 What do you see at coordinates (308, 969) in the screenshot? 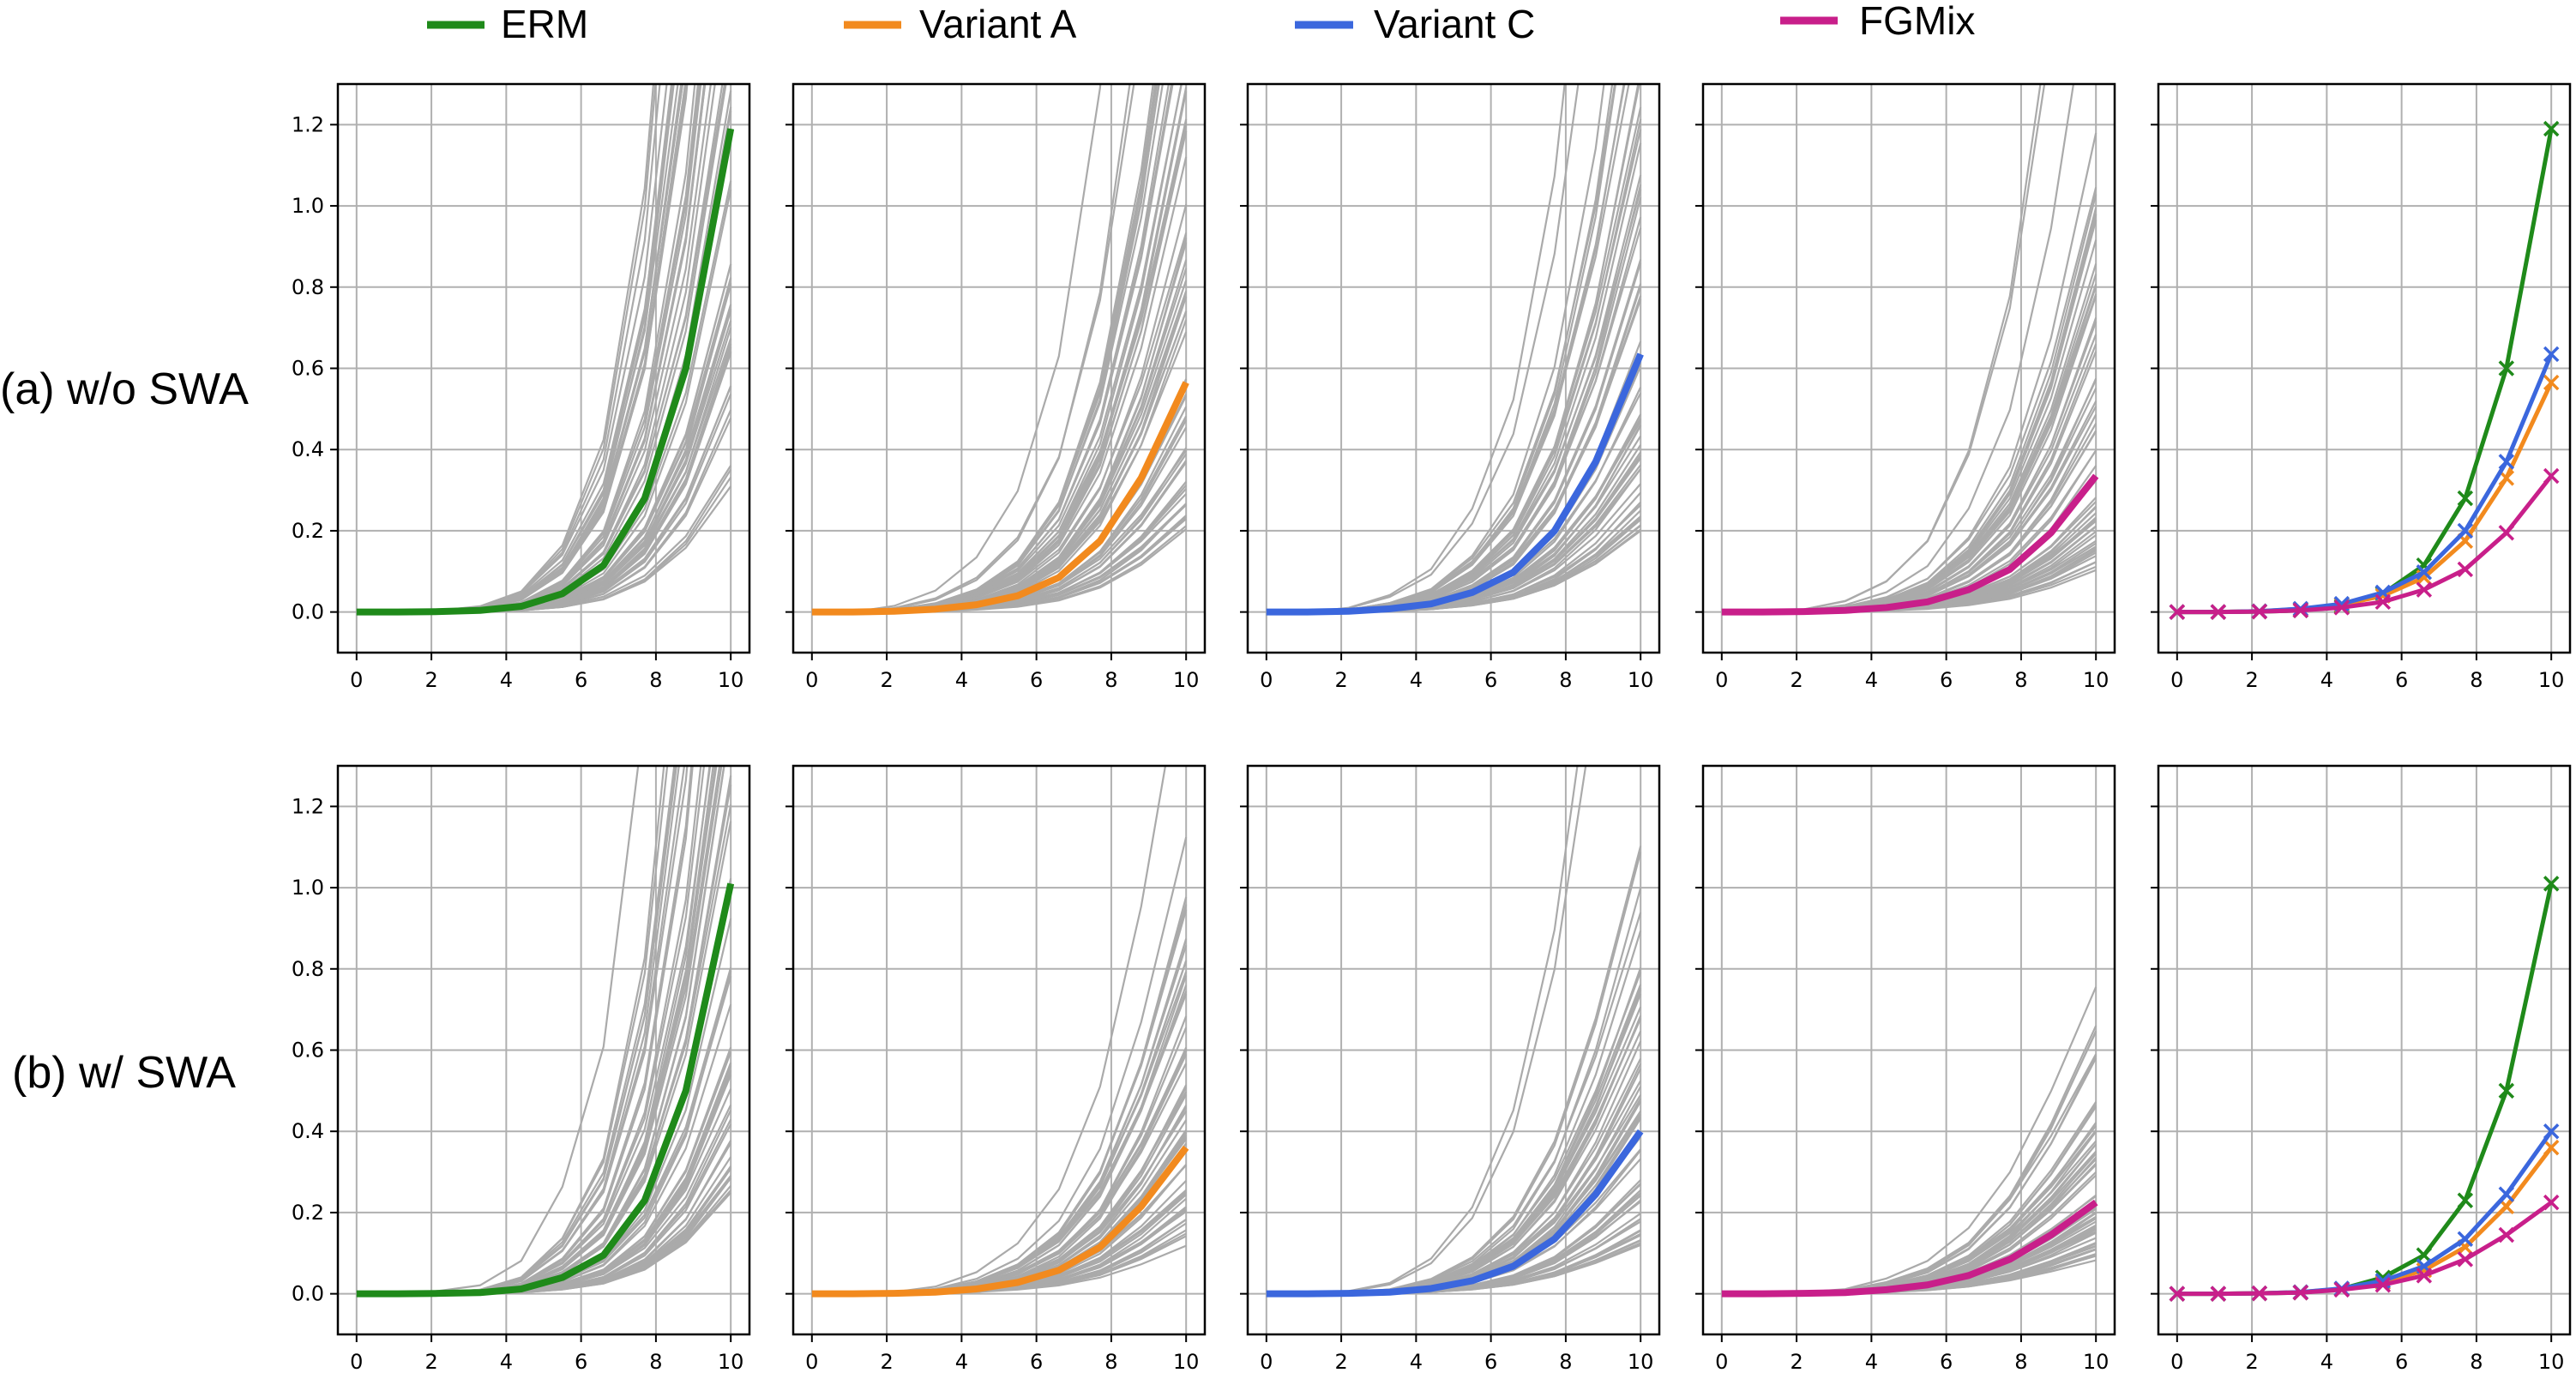
I see `y-tick-label: 0.8` at bounding box center [308, 969].